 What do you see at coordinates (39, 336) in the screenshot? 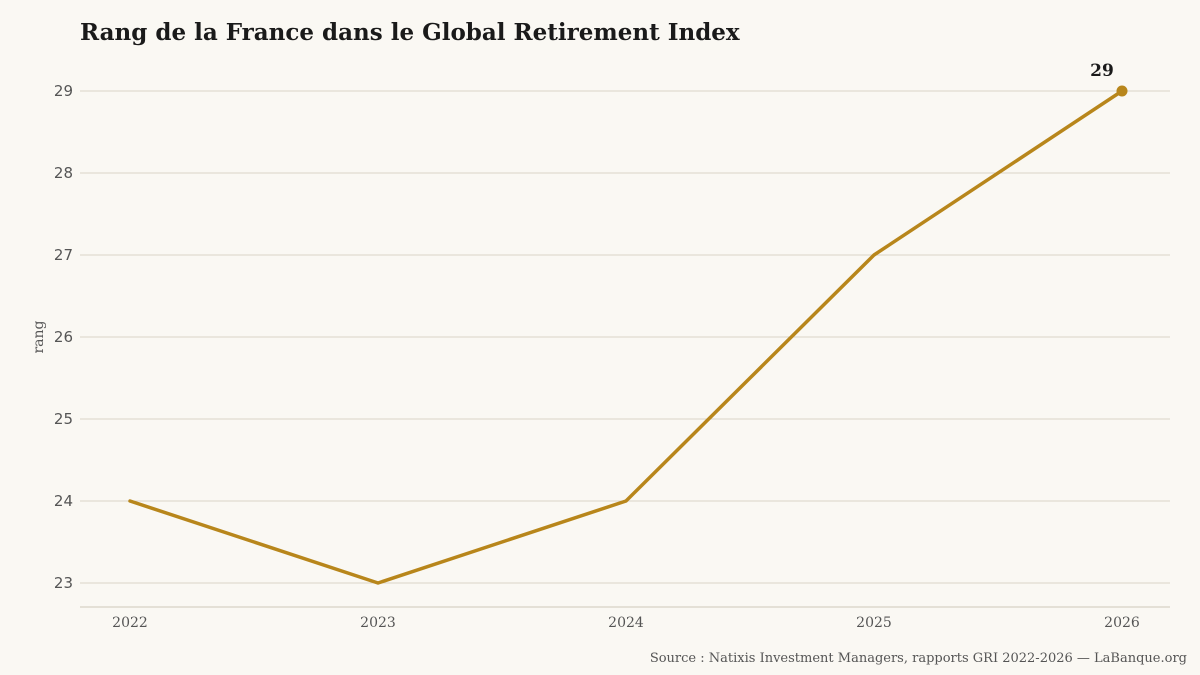
I see `y-axis-label: rang` at bounding box center [39, 336].